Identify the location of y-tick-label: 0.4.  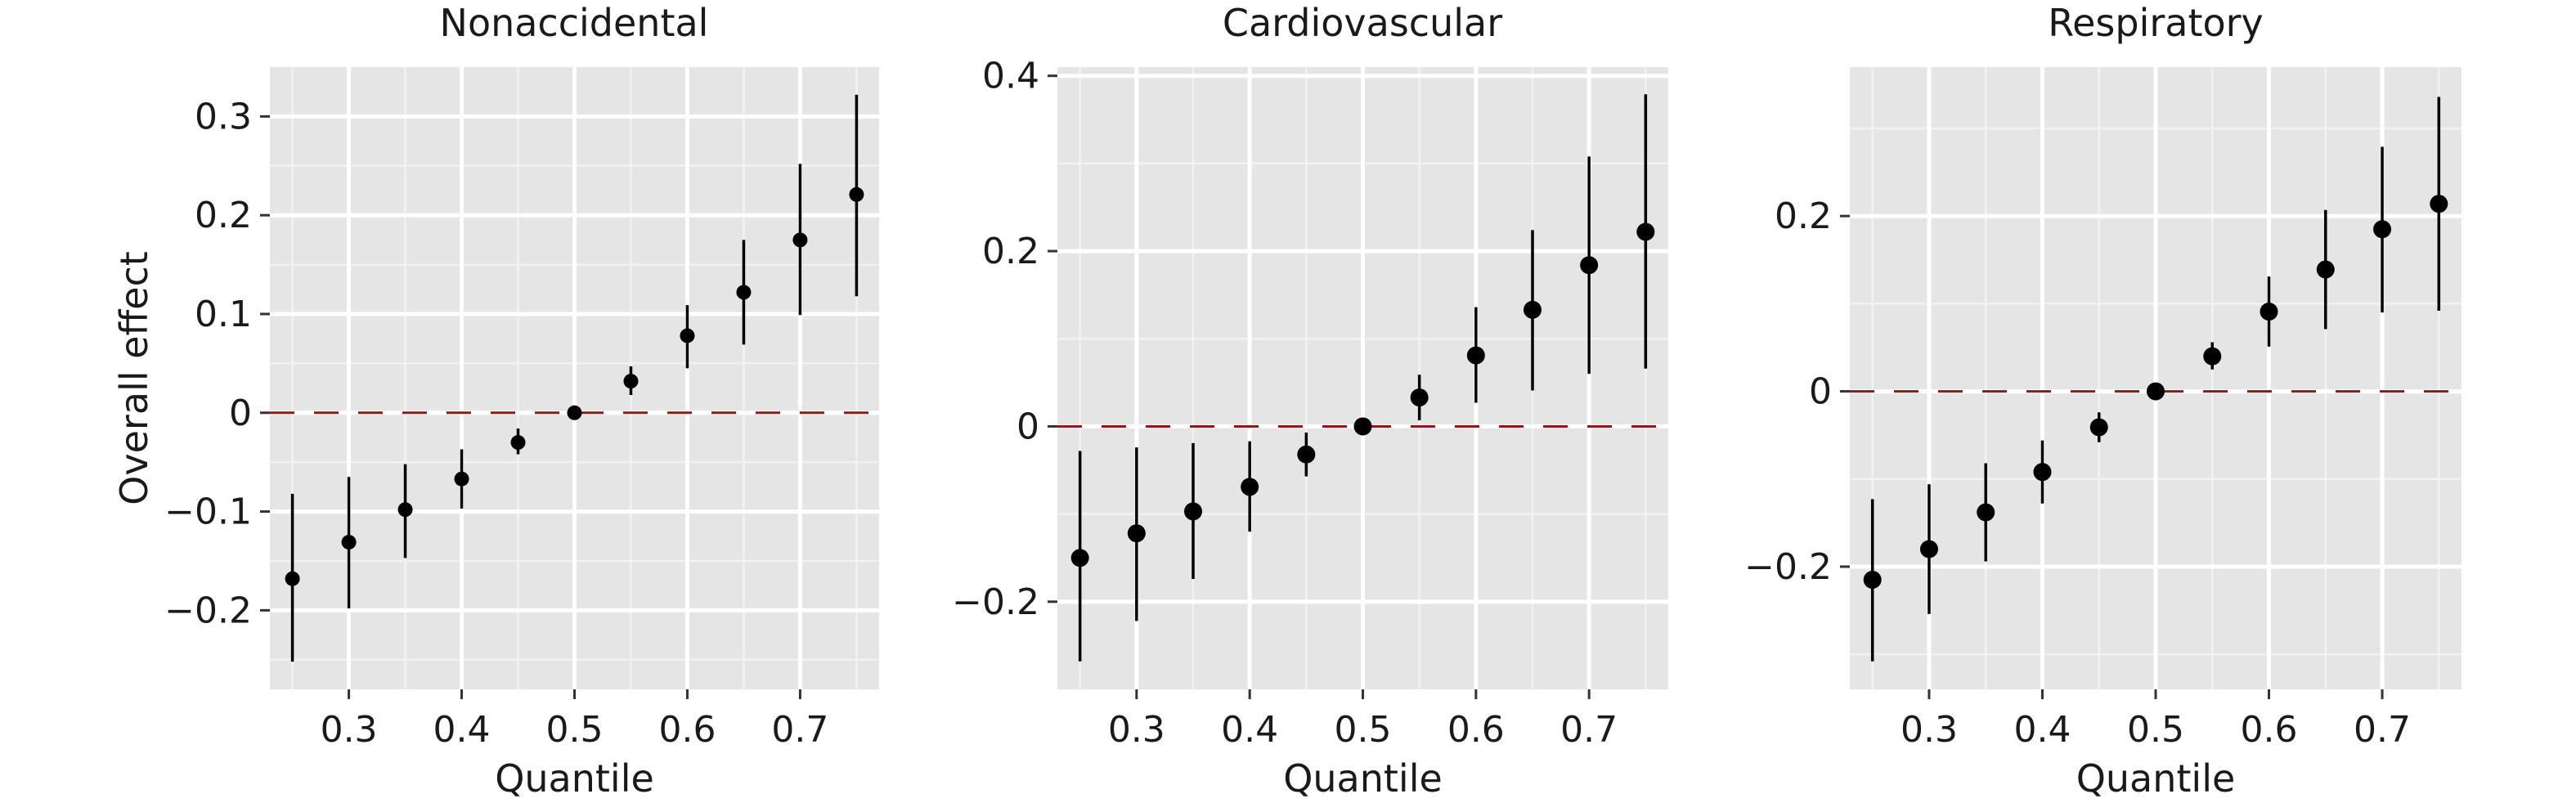
(1011, 76).